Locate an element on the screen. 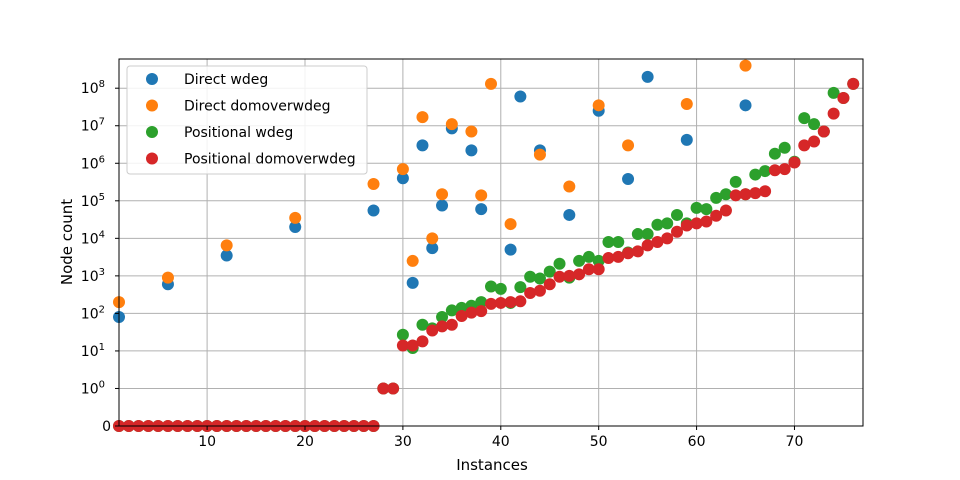  y-tick-label: 10⁸ is located at coordinates (93, 88).